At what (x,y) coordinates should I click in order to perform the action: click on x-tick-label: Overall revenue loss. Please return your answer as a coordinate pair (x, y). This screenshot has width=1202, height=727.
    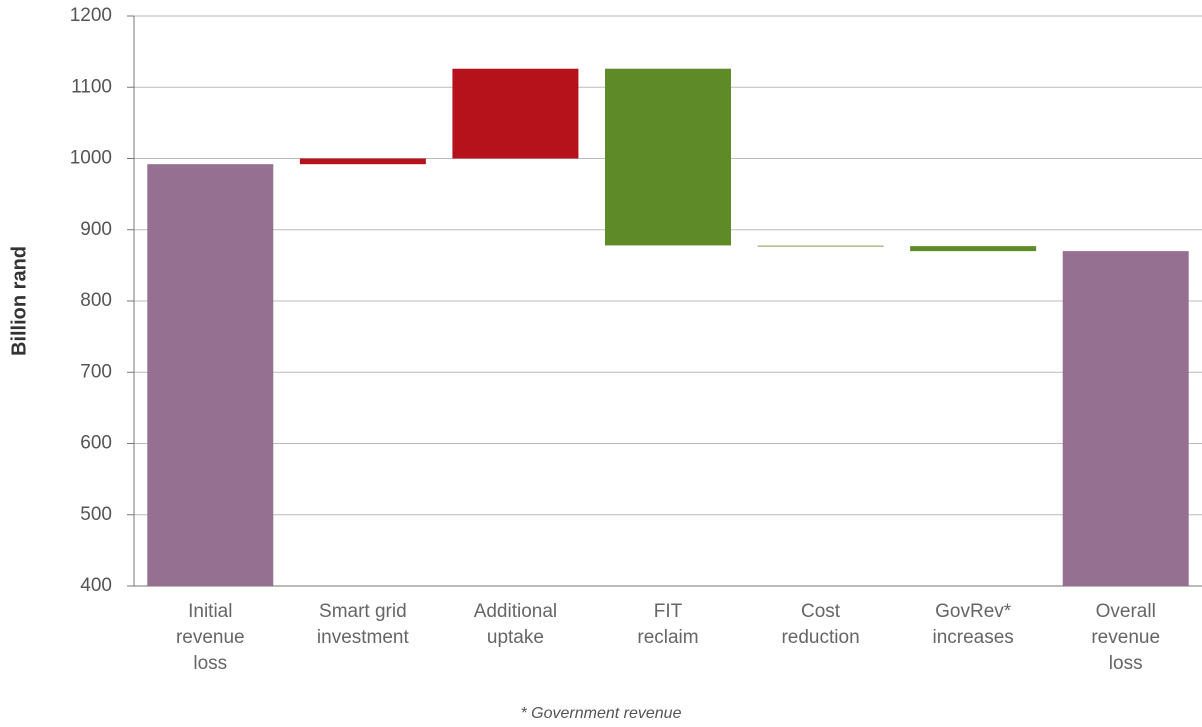
    Looking at the image, I should click on (1126, 637).